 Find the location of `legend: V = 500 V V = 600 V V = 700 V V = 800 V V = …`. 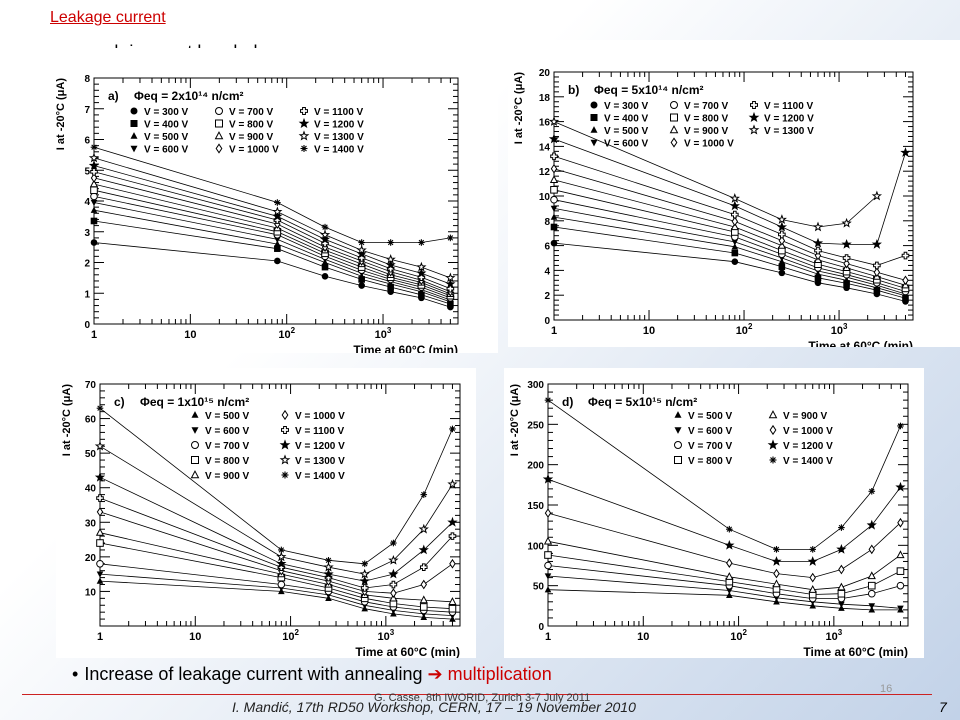

legend: V = 500 V V = 600 V V = 700 V V = 800 V V = … is located at coordinates (267, 445).